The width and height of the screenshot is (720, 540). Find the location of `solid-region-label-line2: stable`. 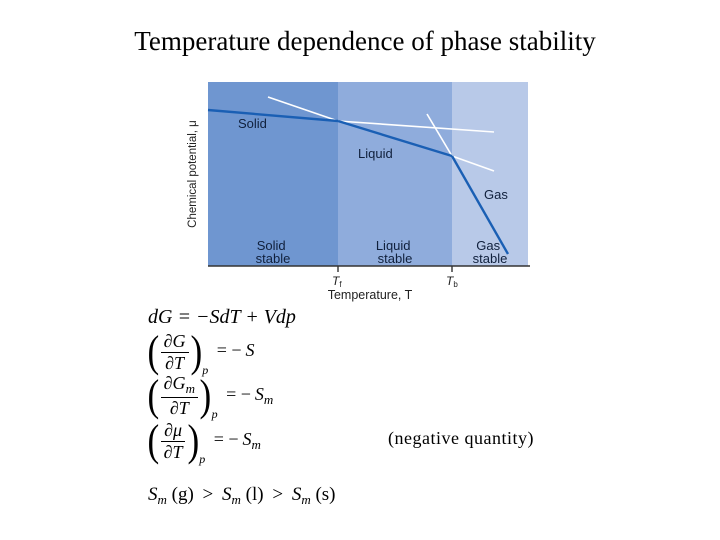

solid-region-label-line2: stable is located at coordinates (273, 258).